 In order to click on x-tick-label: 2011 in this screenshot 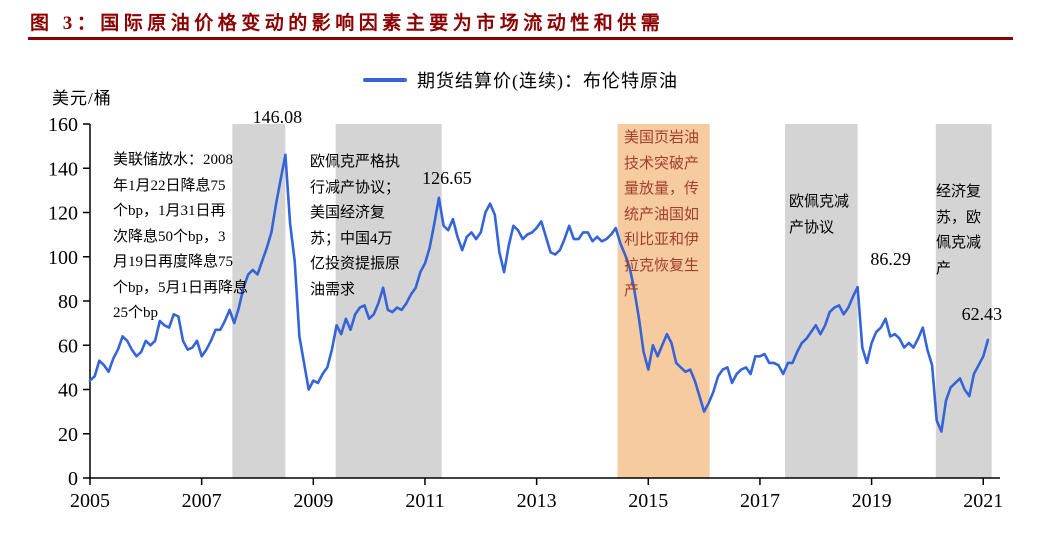, I will do `click(424, 501)`.